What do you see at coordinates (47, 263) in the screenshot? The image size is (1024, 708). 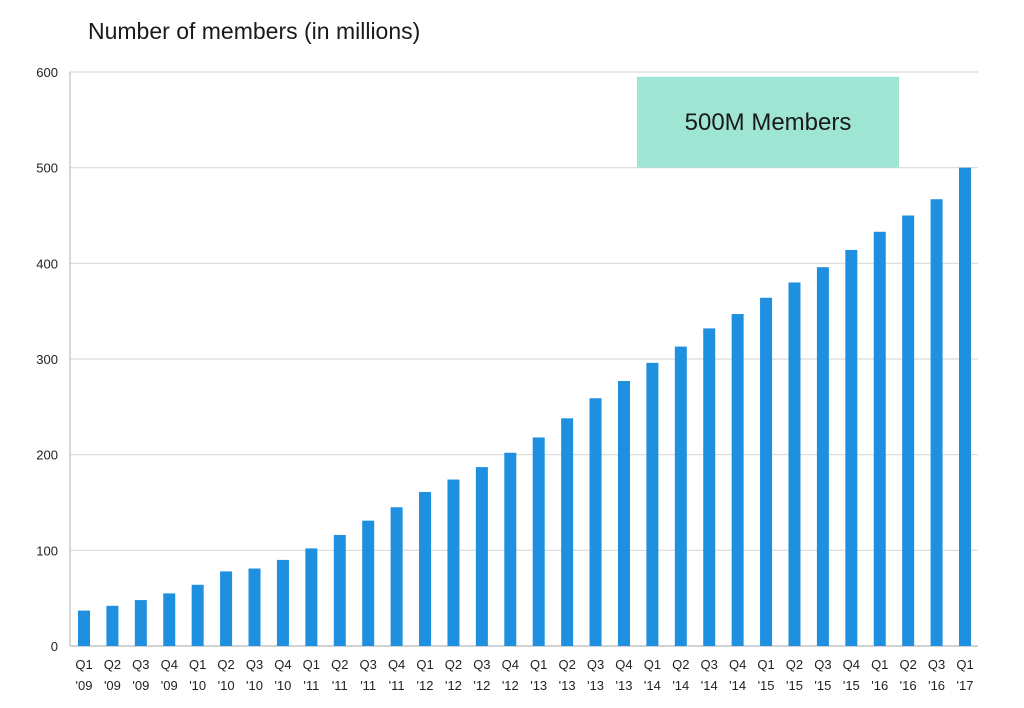 I see `y-tick-label: 400` at bounding box center [47, 263].